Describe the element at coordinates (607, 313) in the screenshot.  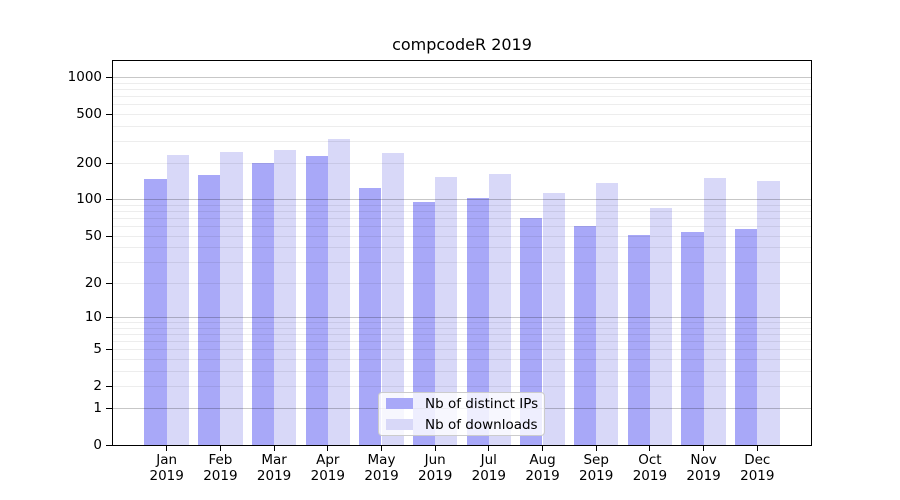
I see `bar-downloads-sep` at that location.